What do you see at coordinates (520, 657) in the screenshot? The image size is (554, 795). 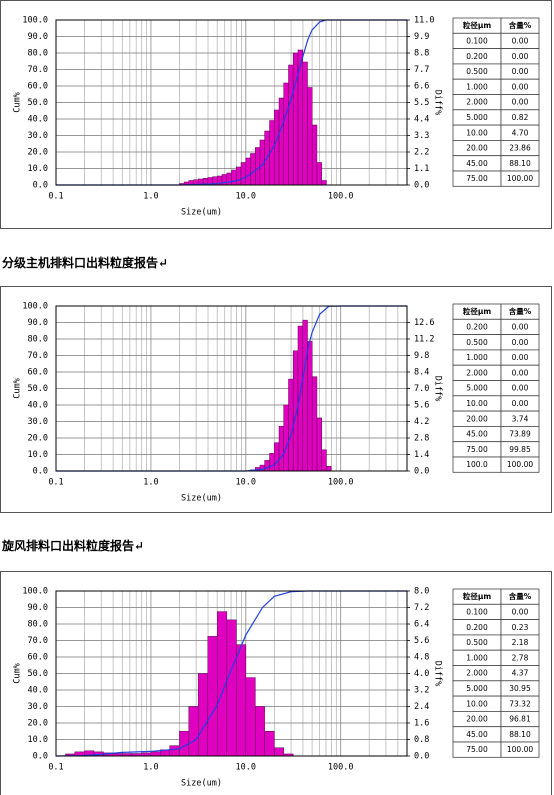 I see `table-cell-text: 2.78` at bounding box center [520, 657].